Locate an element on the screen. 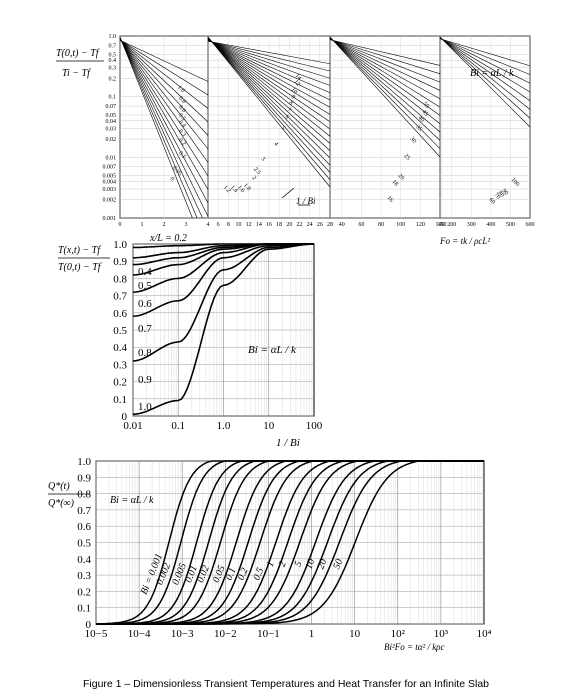 The height and width of the screenshot is (698, 572). chart-2-xlabel: 1 / Bi is located at coordinates (288, 443).